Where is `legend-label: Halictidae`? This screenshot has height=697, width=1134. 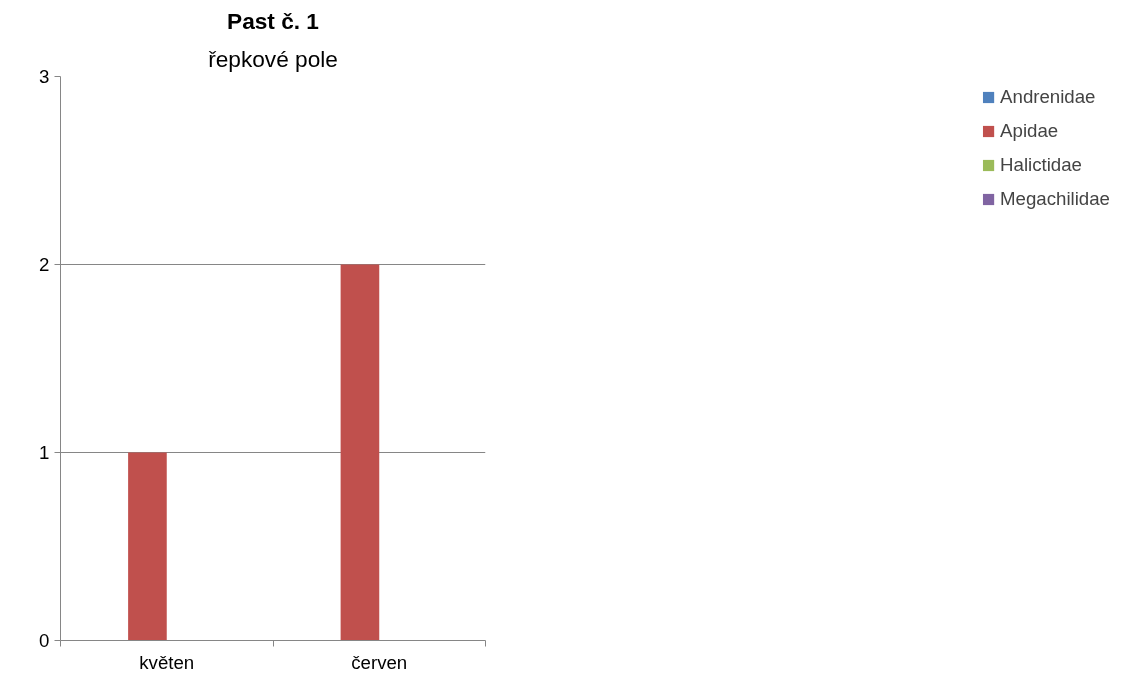
legend-label: Halictidae is located at coordinates (1041, 165).